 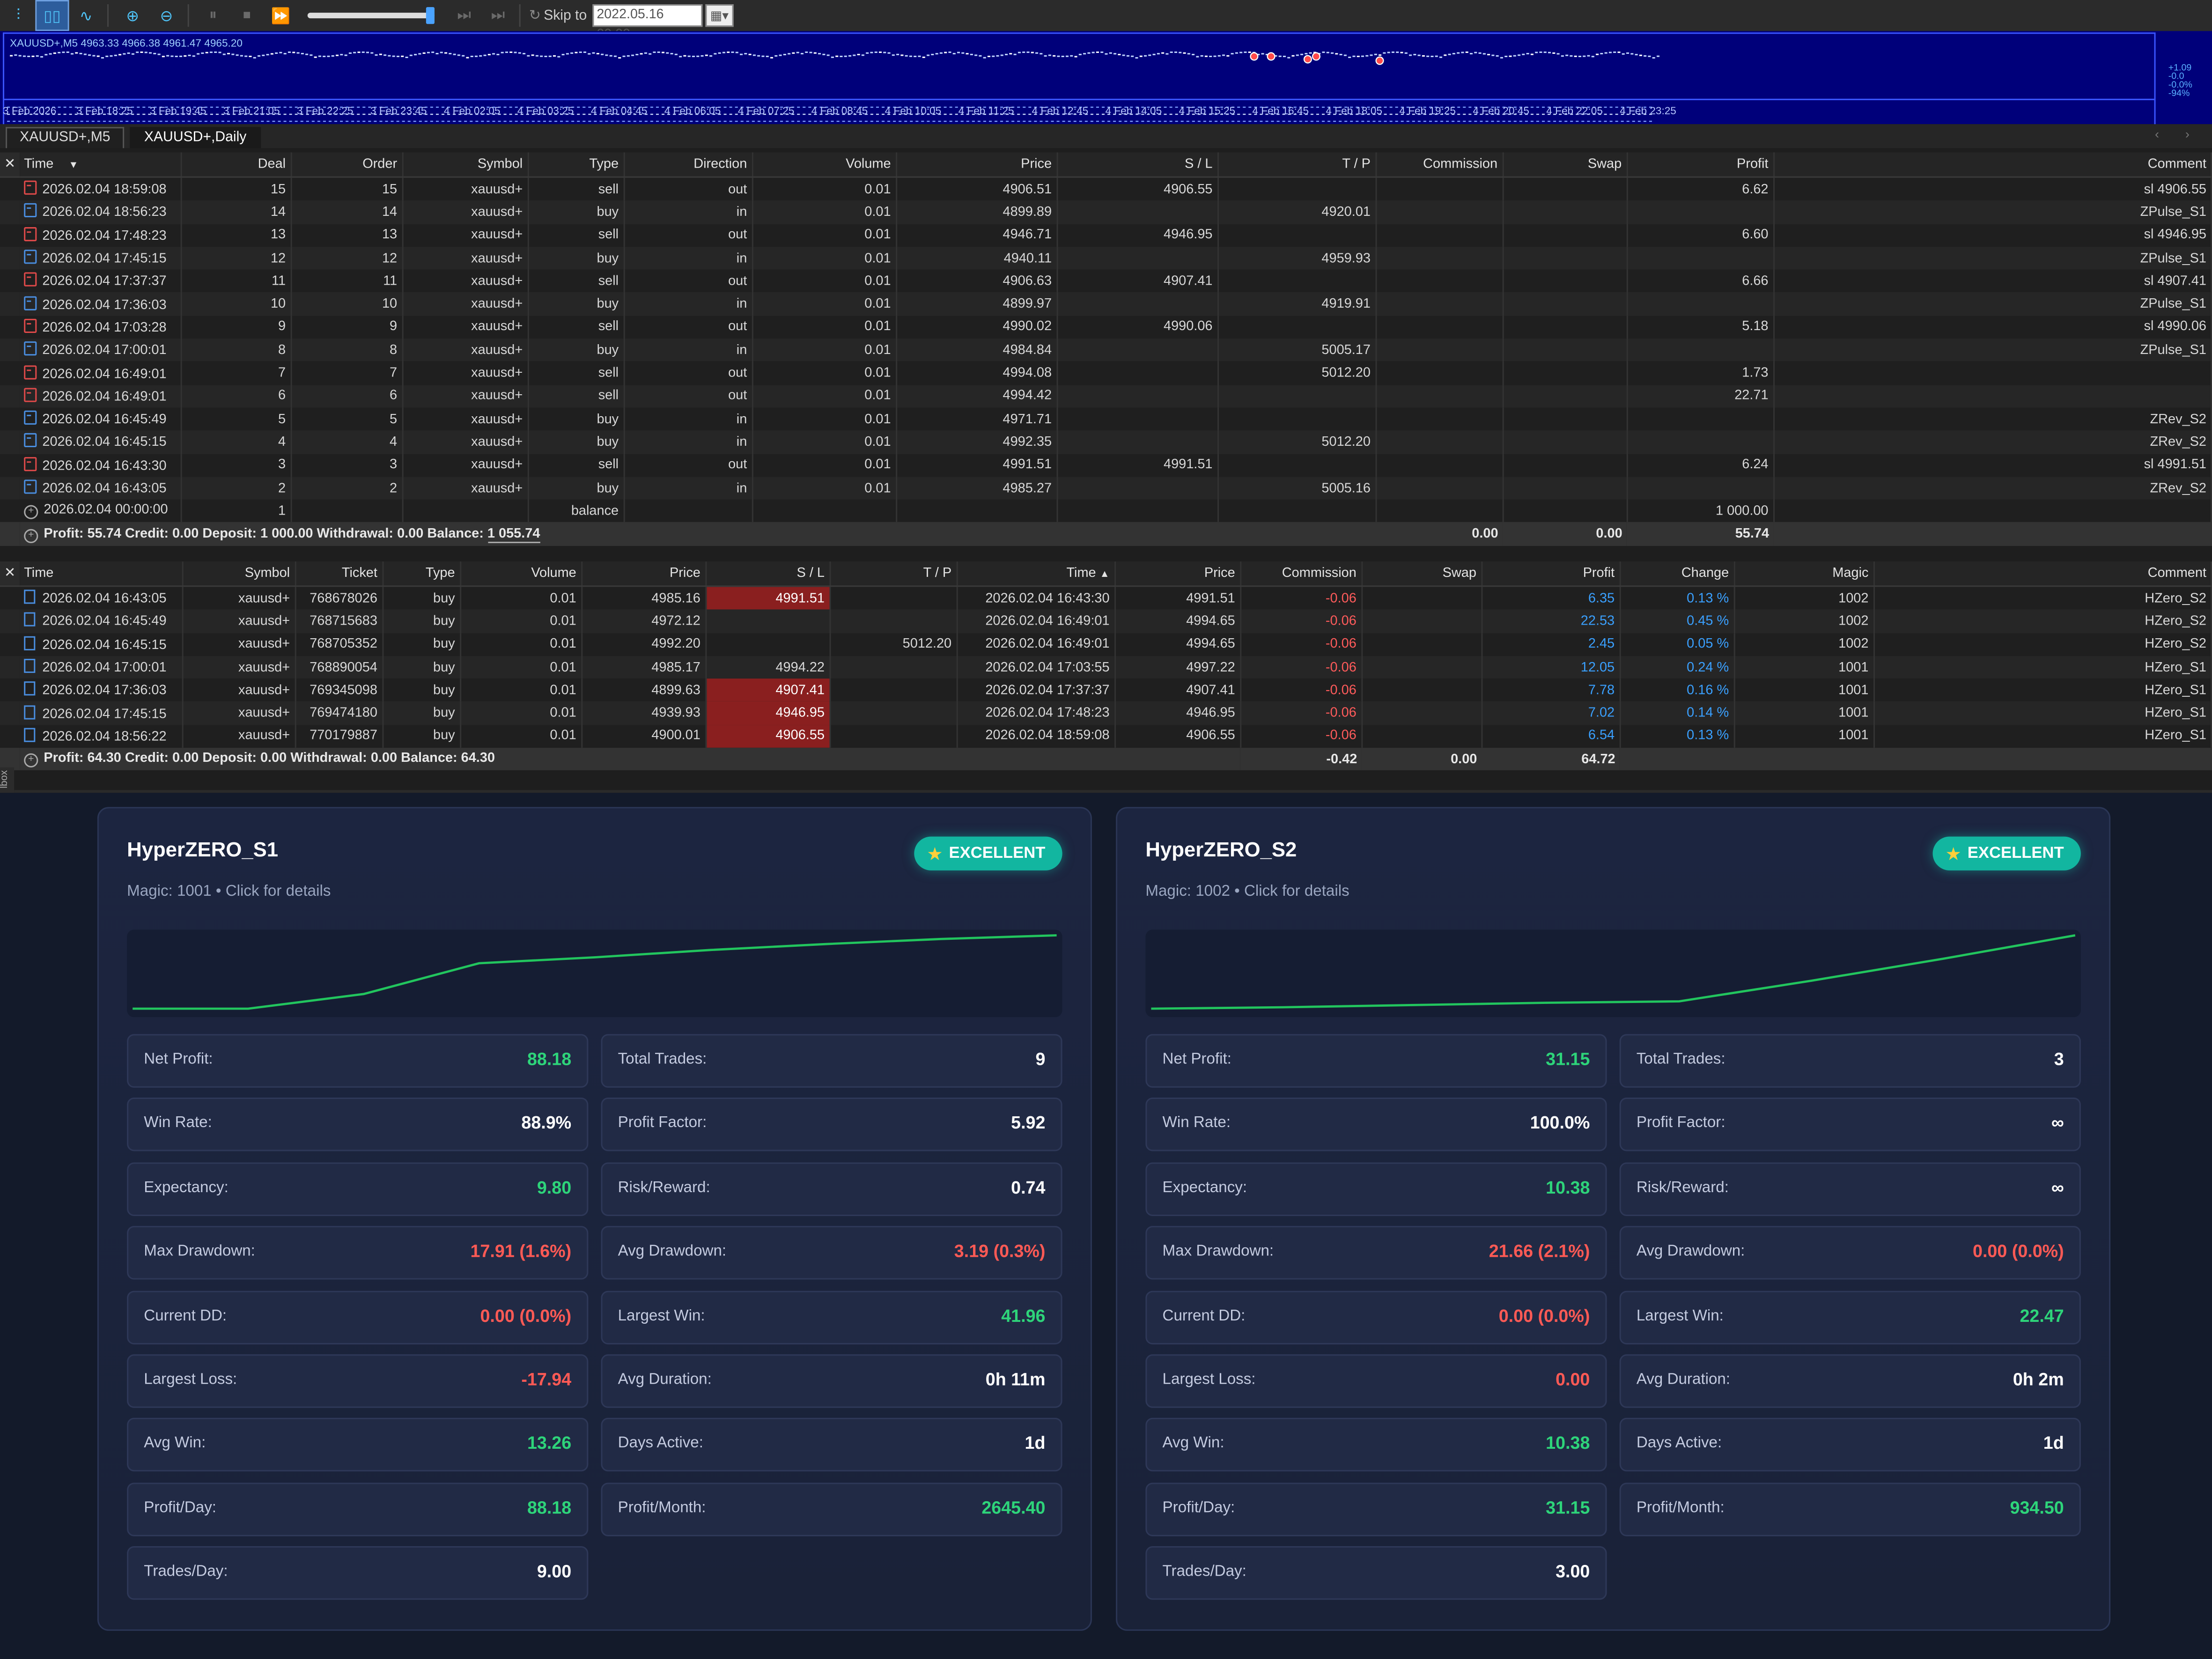 What do you see at coordinates (281, 16) in the screenshot?
I see `fast-forward-icon: ⏩` at bounding box center [281, 16].